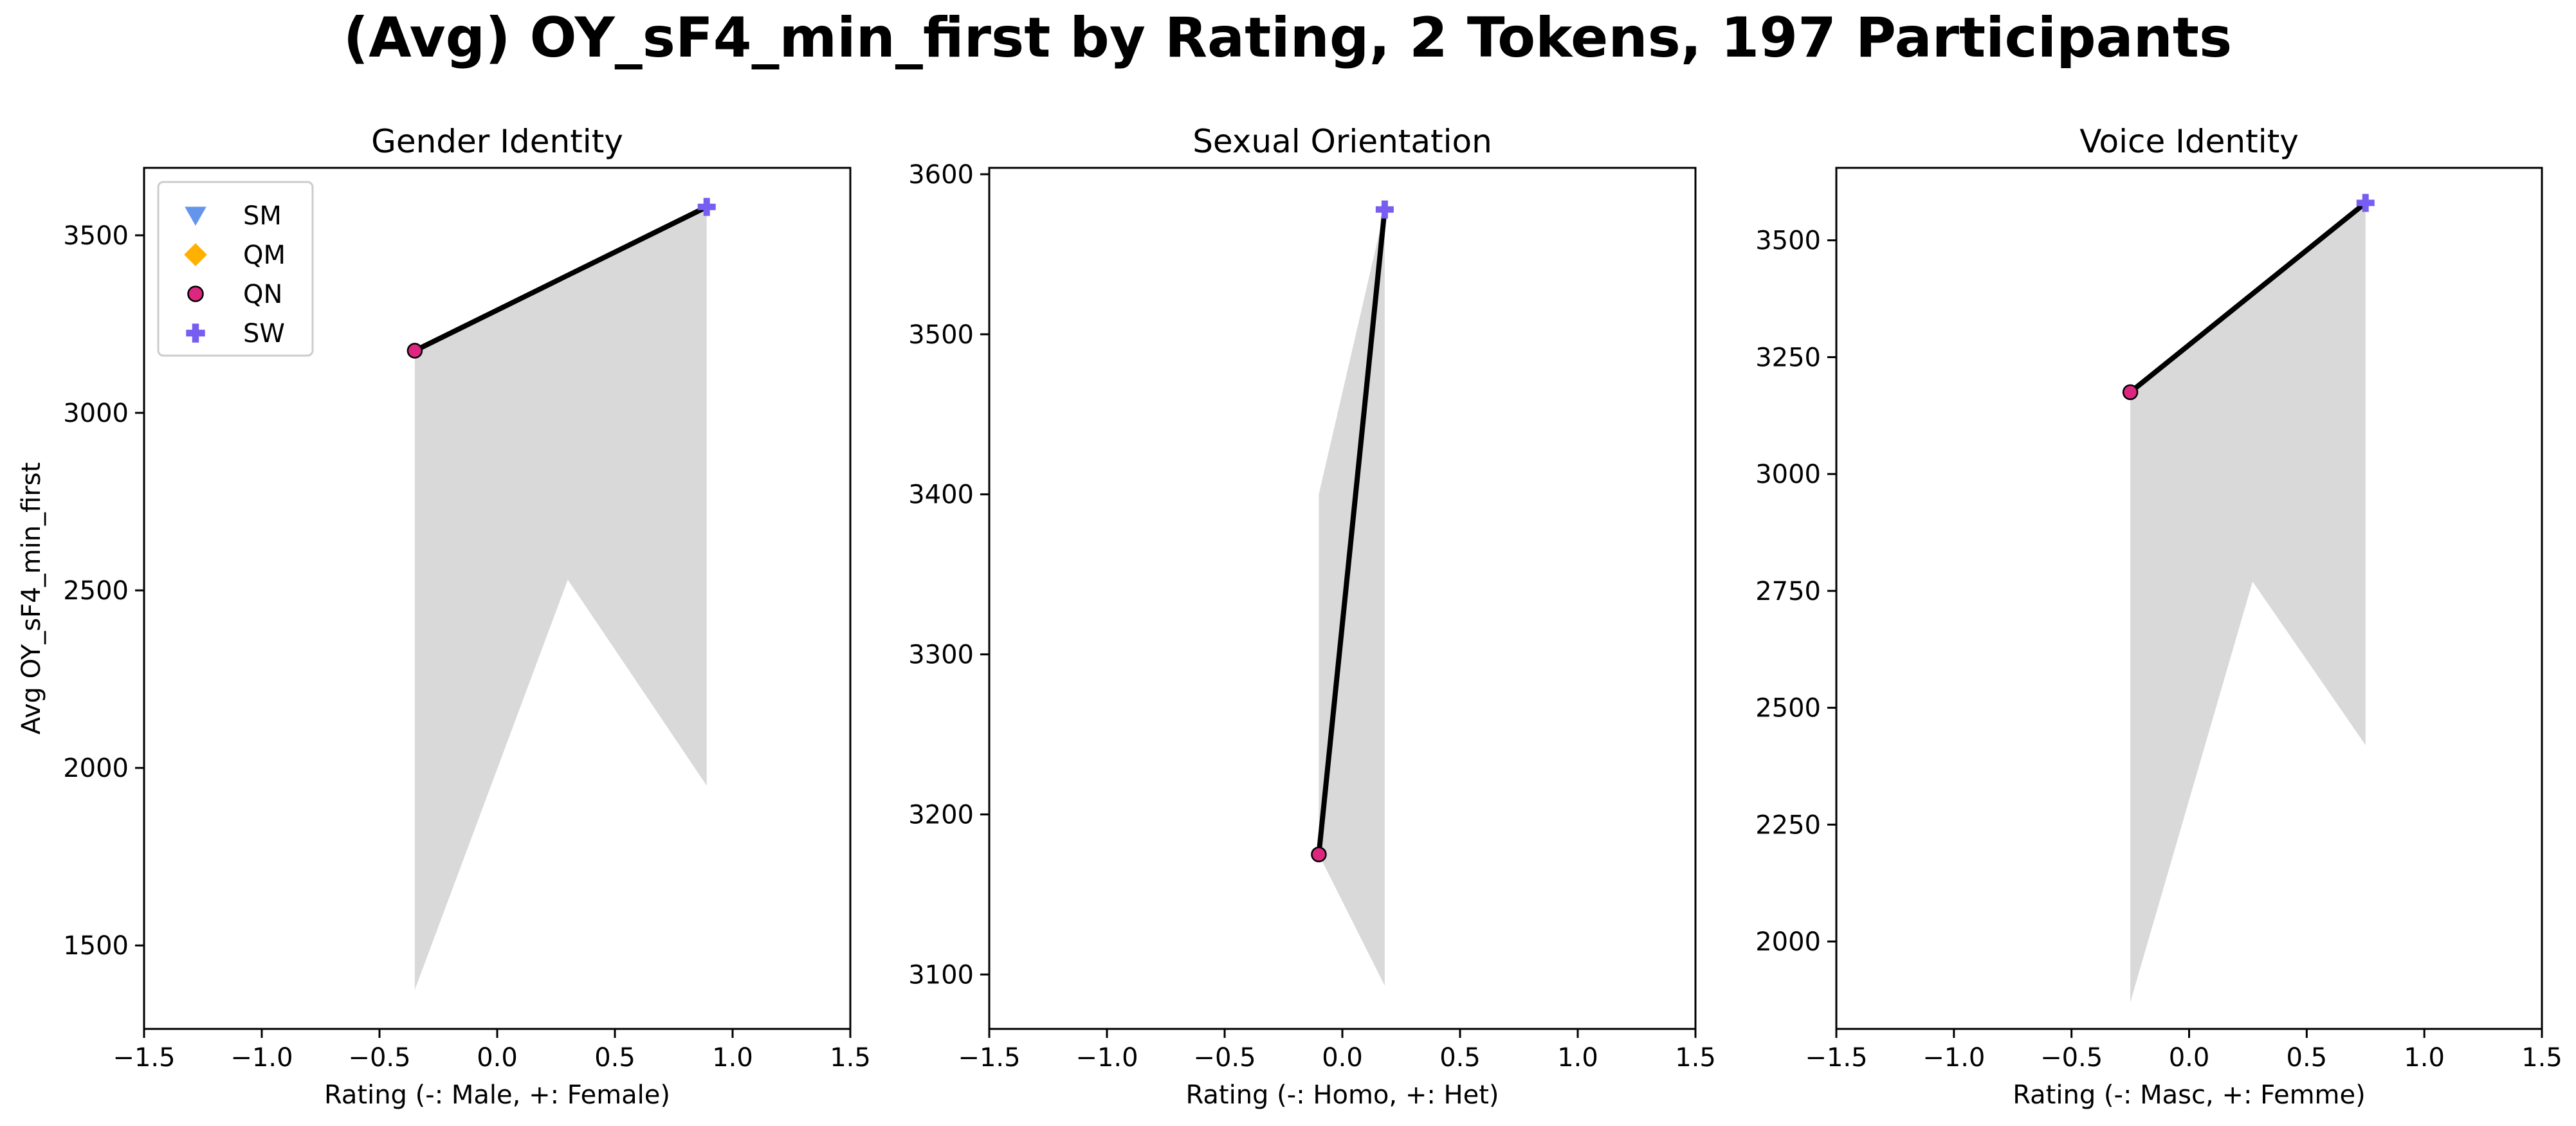 This screenshot has width=2576, height=1126. I want to click on panel-title: Sexual Orientation, so click(1342, 141).